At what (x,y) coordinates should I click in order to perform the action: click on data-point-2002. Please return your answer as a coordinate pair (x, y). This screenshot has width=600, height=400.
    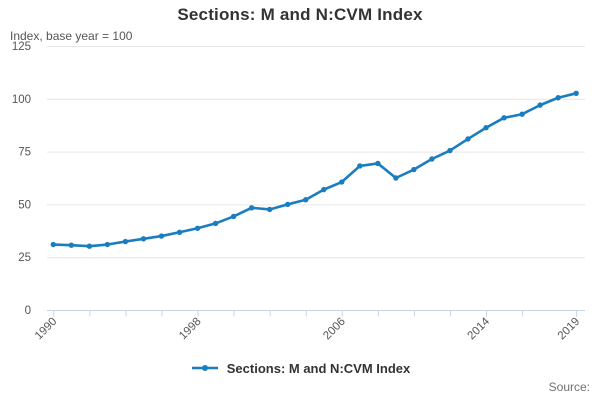
    Looking at the image, I should click on (269, 209).